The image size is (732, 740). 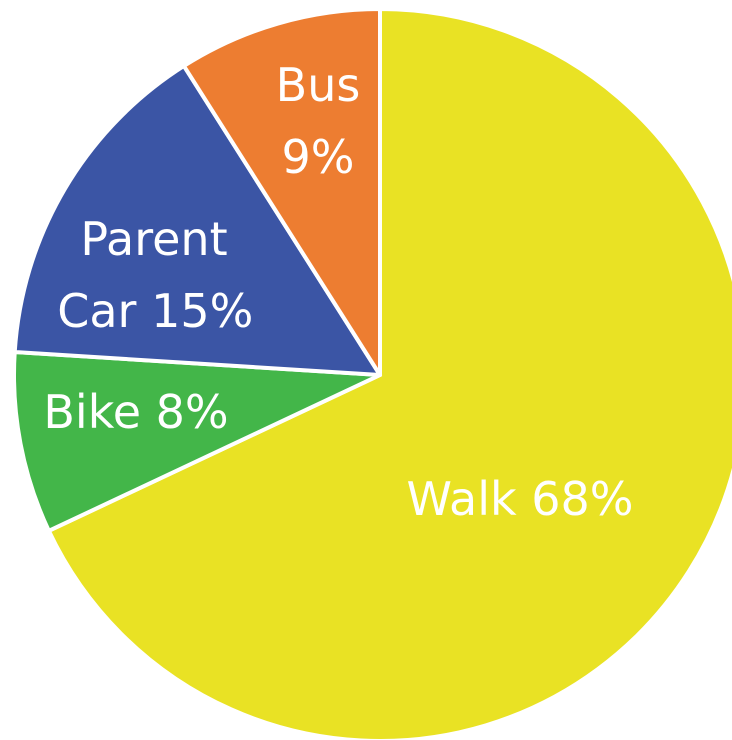 What do you see at coordinates (582, 499) in the screenshot?
I see `value-label: 68%` at bounding box center [582, 499].